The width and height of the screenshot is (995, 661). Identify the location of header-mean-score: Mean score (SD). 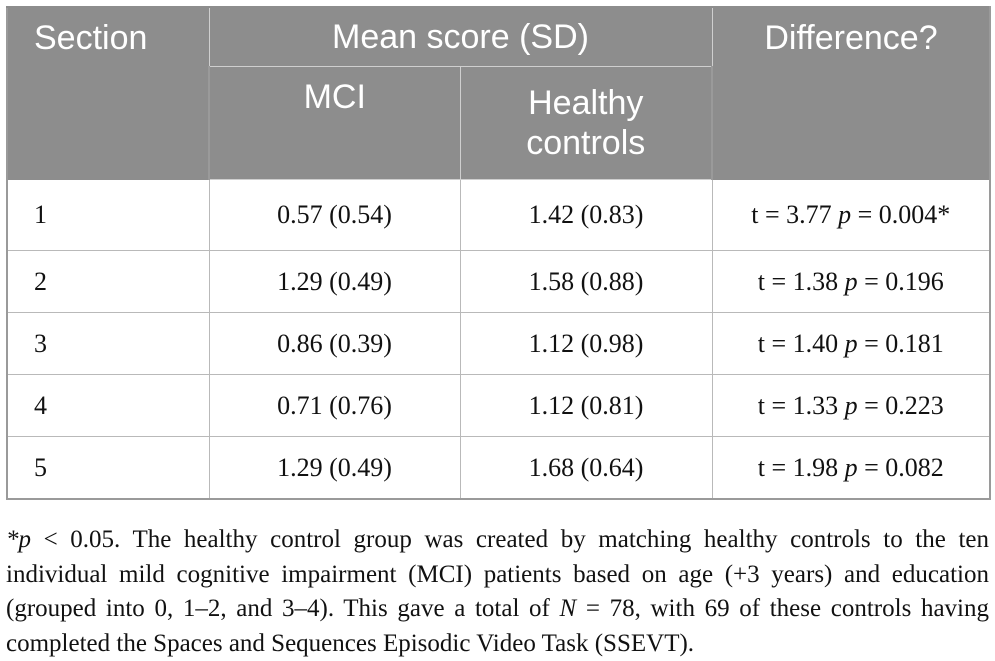
(460, 36).